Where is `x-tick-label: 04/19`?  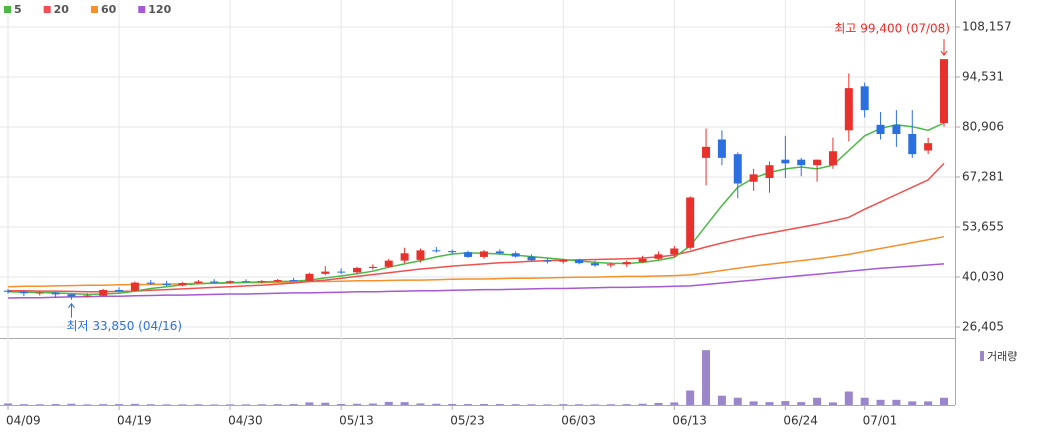
x-tick-label: 04/19 is located at coordinates (134, 421).